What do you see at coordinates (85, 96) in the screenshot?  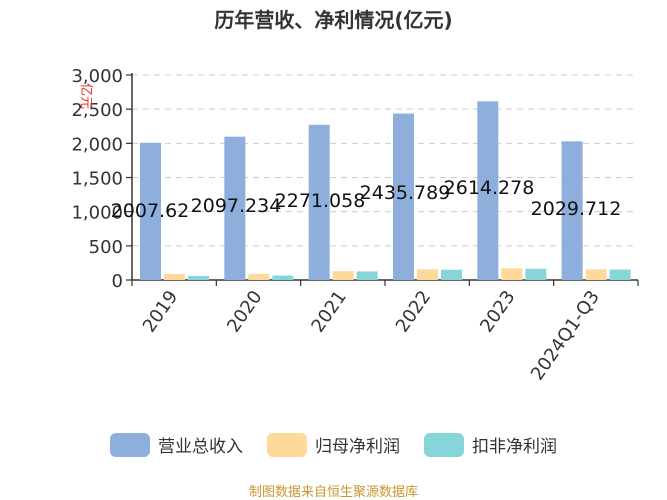 I see `y-axis-label: 亿元` at bounding box center [85, 96].